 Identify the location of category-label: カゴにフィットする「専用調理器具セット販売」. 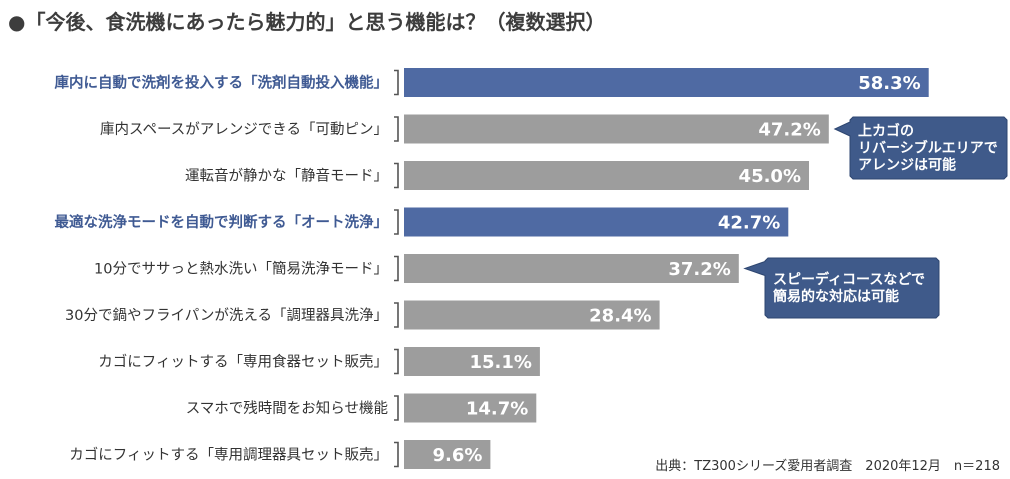
(228, 455).